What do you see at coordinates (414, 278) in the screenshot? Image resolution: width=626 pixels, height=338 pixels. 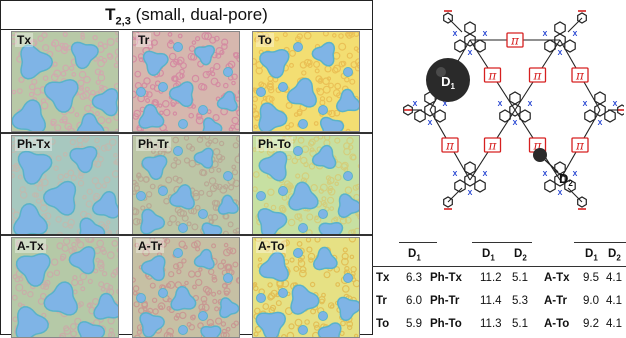 I see `table-cell-value: 6.3` at bounding box center [414, 278].